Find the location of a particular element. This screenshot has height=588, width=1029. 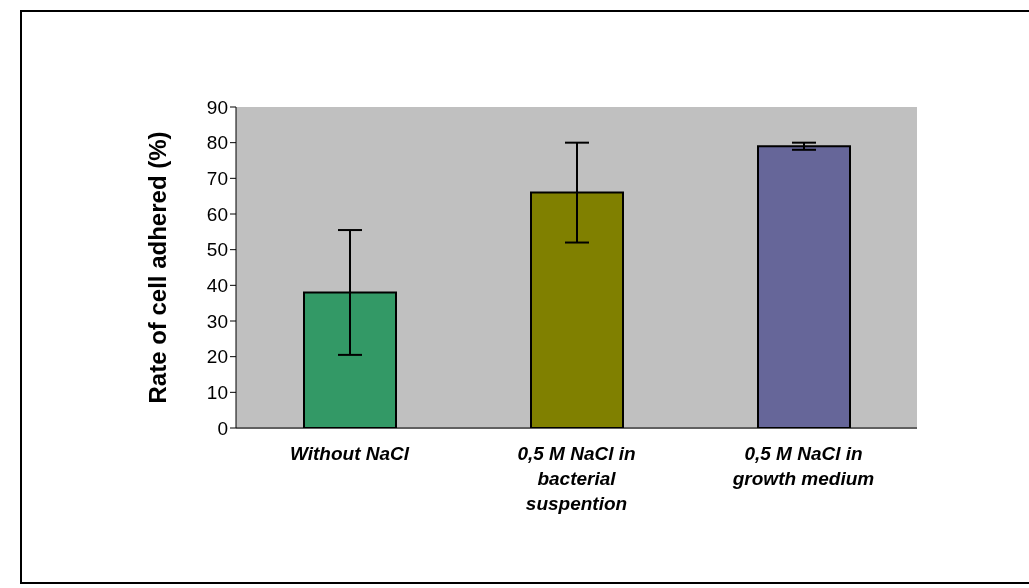

y-tick-label: 10 is located at coordinates (217, 393).